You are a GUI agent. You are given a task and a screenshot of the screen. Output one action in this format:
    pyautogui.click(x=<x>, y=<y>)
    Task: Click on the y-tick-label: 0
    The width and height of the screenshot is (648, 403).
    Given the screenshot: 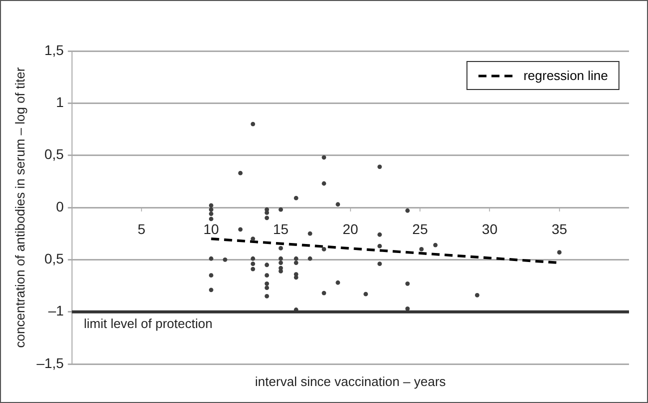 What is the action you would take?
    pyautogui.click(x=60, y=206)
    